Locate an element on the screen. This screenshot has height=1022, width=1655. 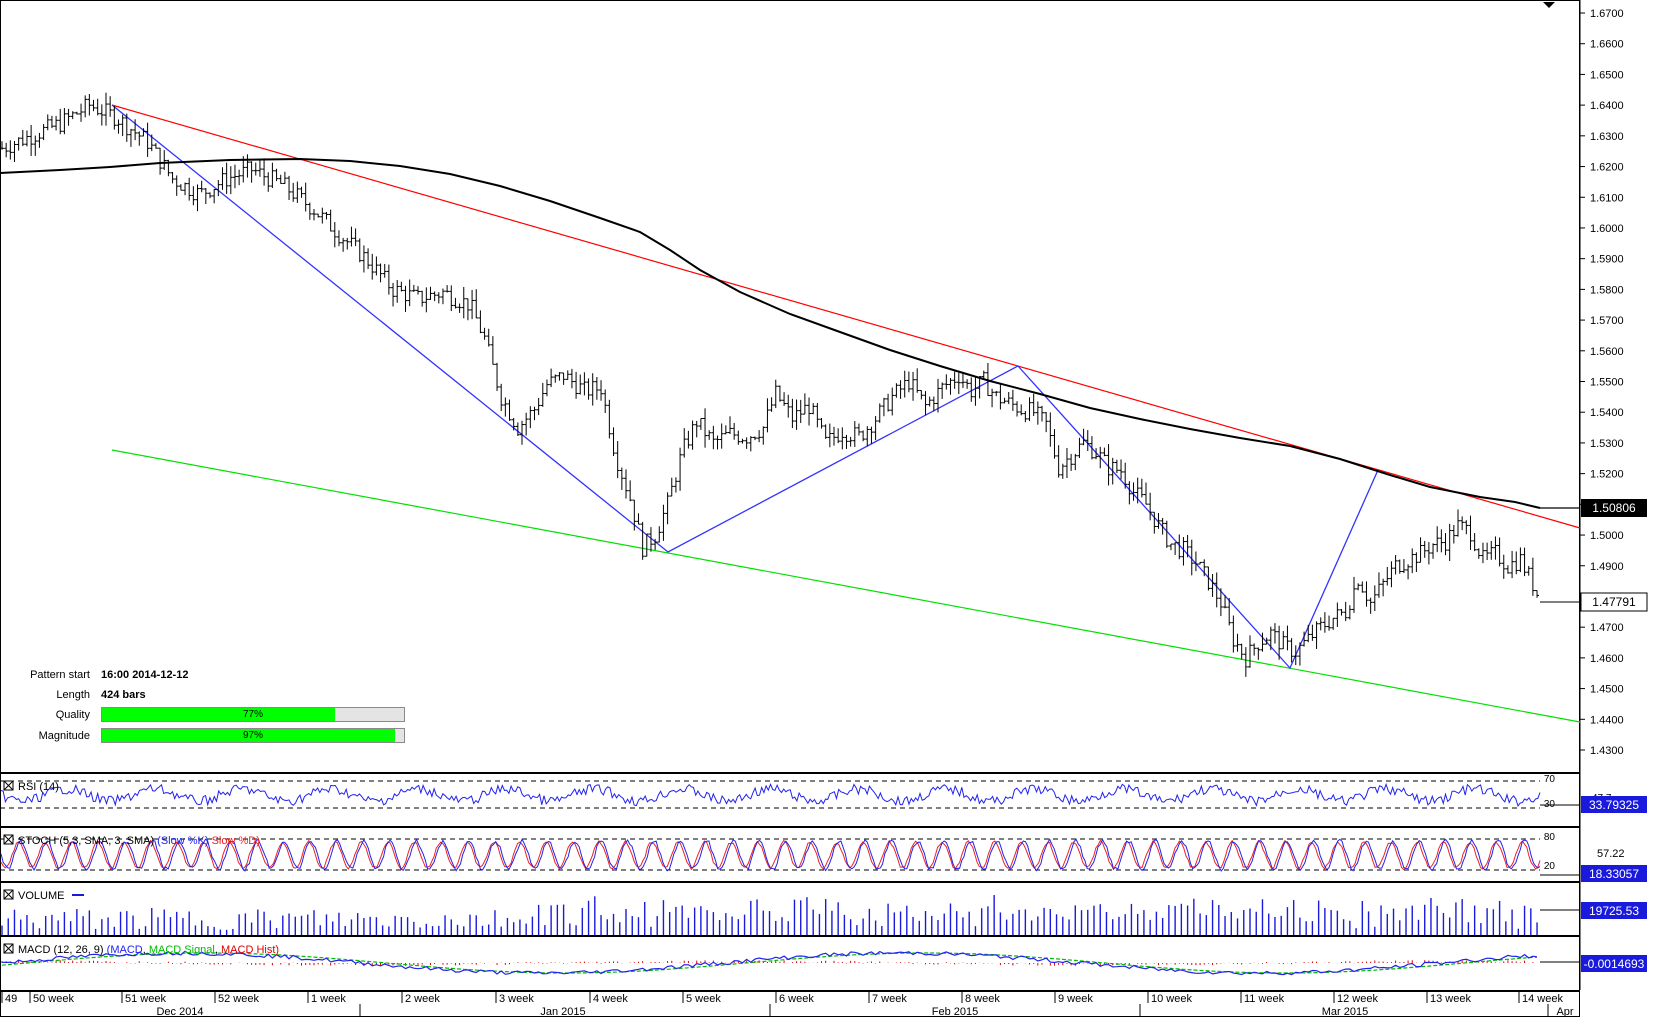
price-tick-label: 1.6400 is located at coordinates (1607, 106).